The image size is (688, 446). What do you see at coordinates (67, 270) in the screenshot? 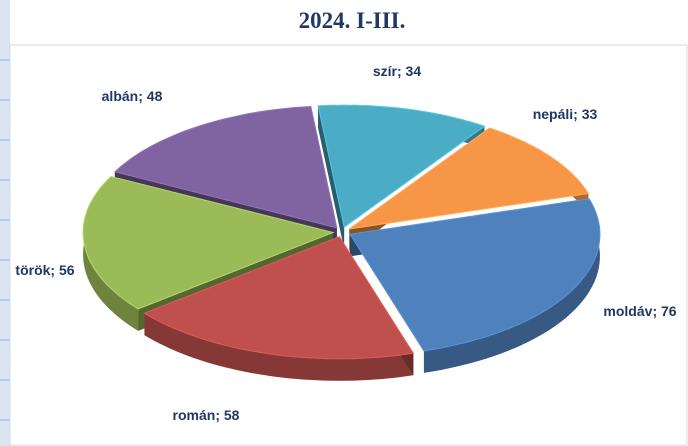
I see `label-value: 56` at bounding box center [67, 270].